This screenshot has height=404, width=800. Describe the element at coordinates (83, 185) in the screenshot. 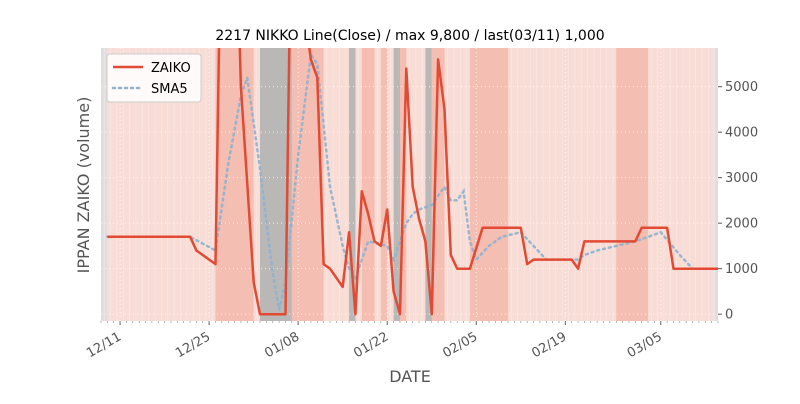

I see `y-axis-label: IPPAN ZAIKO (volume)` at that location.